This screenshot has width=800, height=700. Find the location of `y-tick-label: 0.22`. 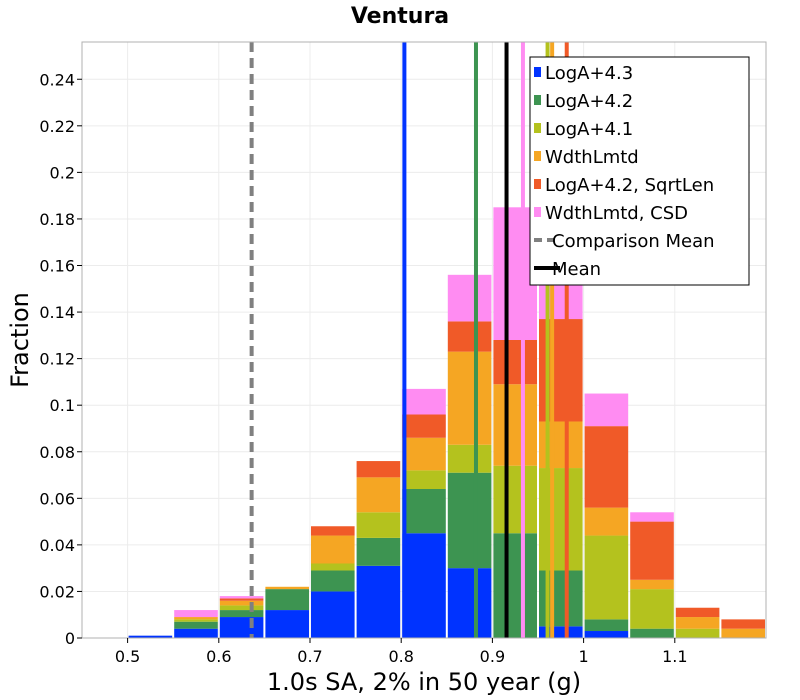

y-tick-label: 0.22 is located at coordinates (57, 126).